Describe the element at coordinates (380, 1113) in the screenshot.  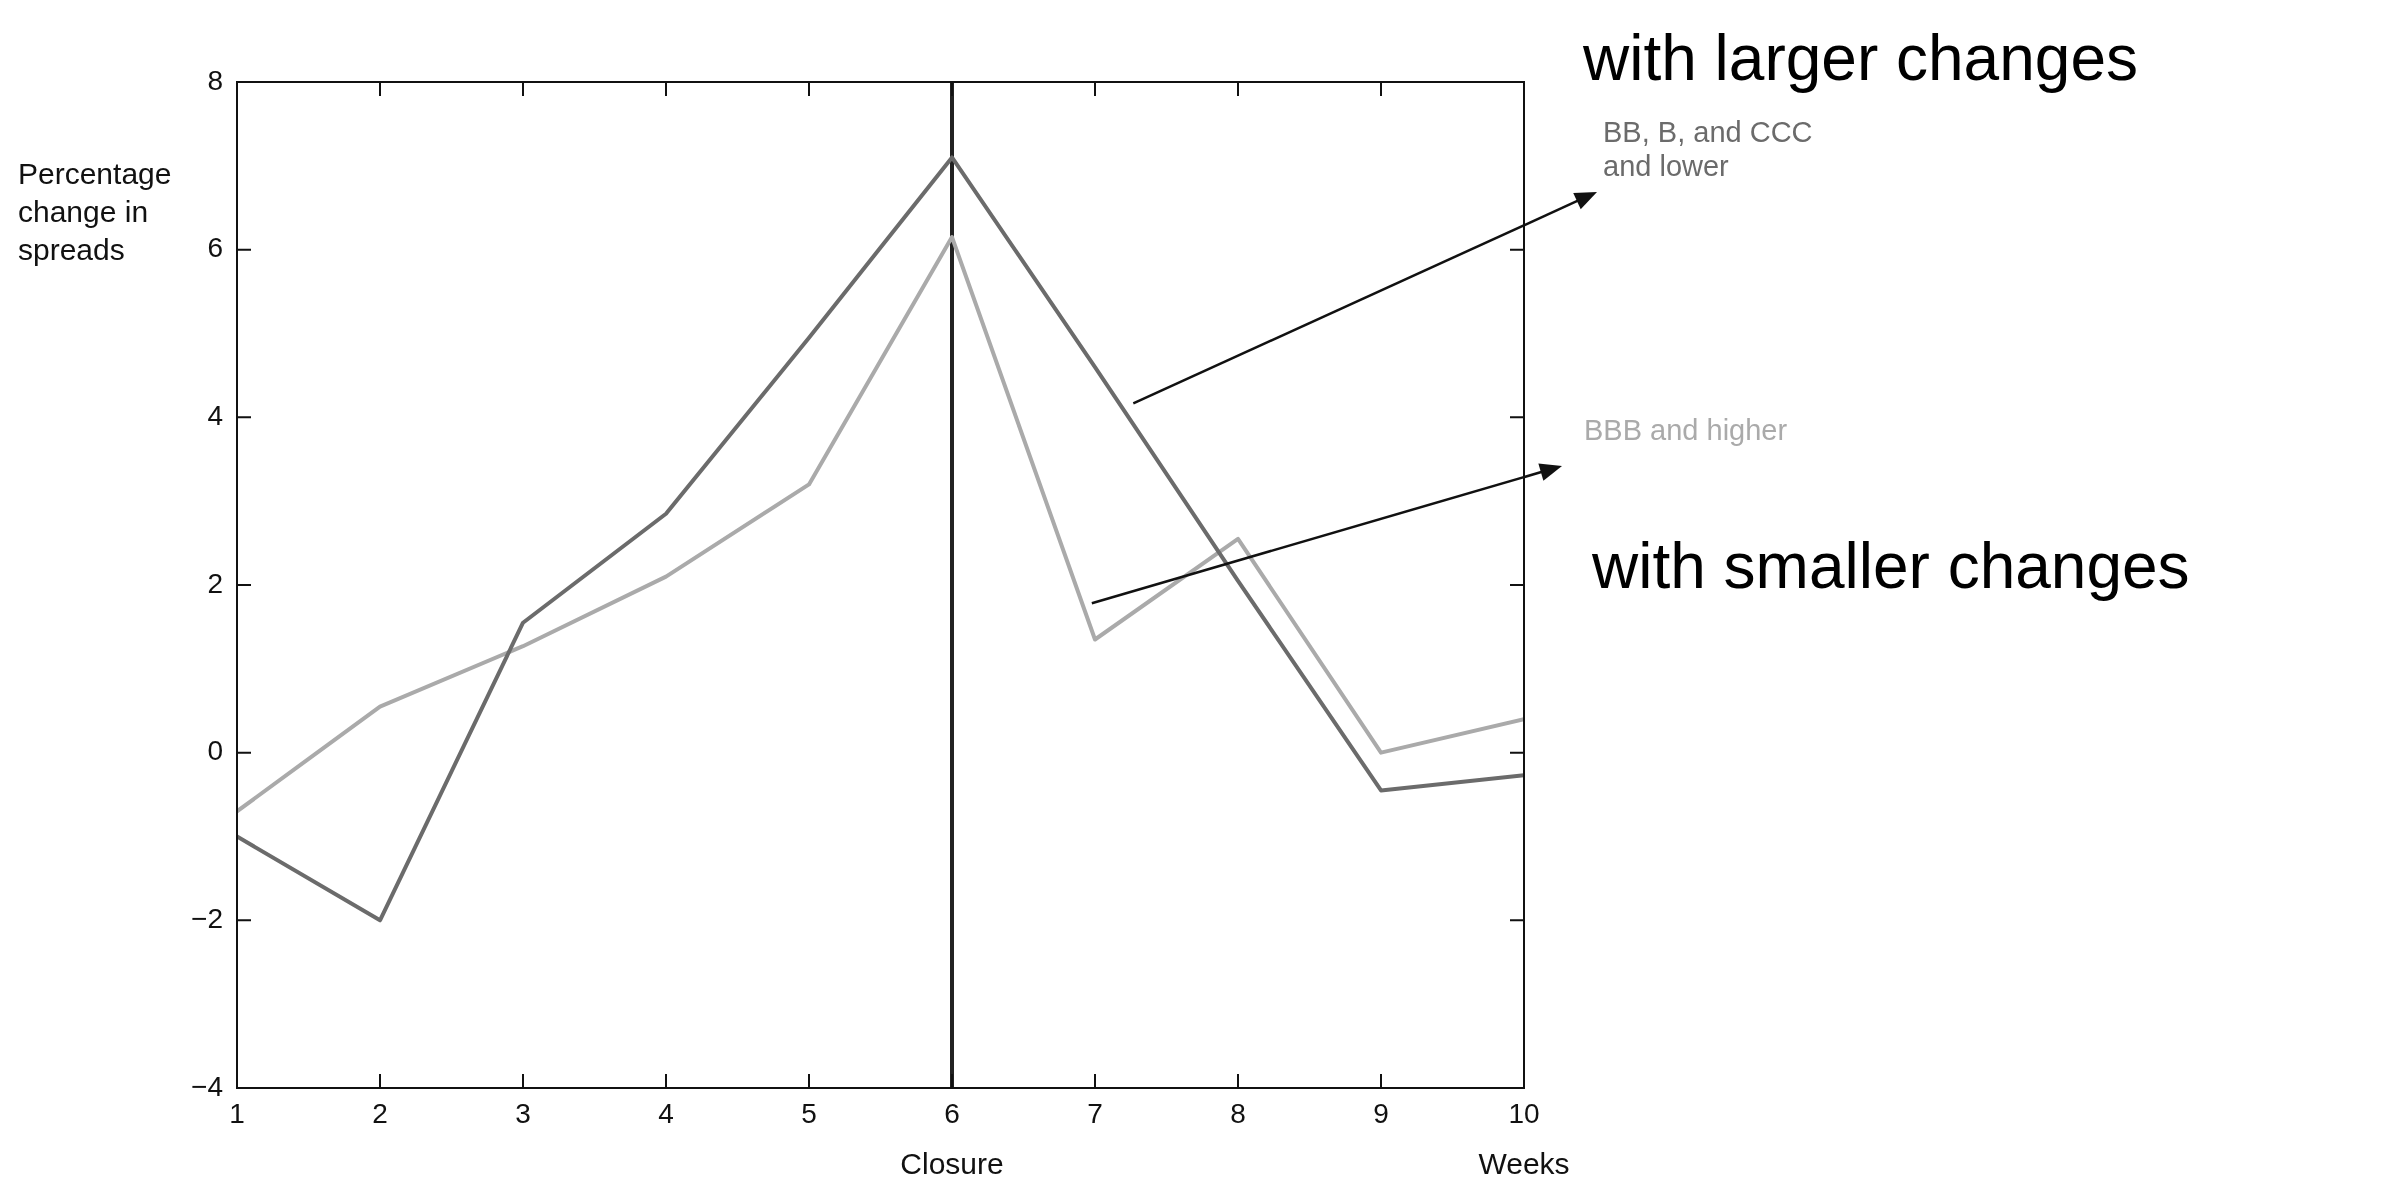
I see `x-tick-label: 2` at that location.